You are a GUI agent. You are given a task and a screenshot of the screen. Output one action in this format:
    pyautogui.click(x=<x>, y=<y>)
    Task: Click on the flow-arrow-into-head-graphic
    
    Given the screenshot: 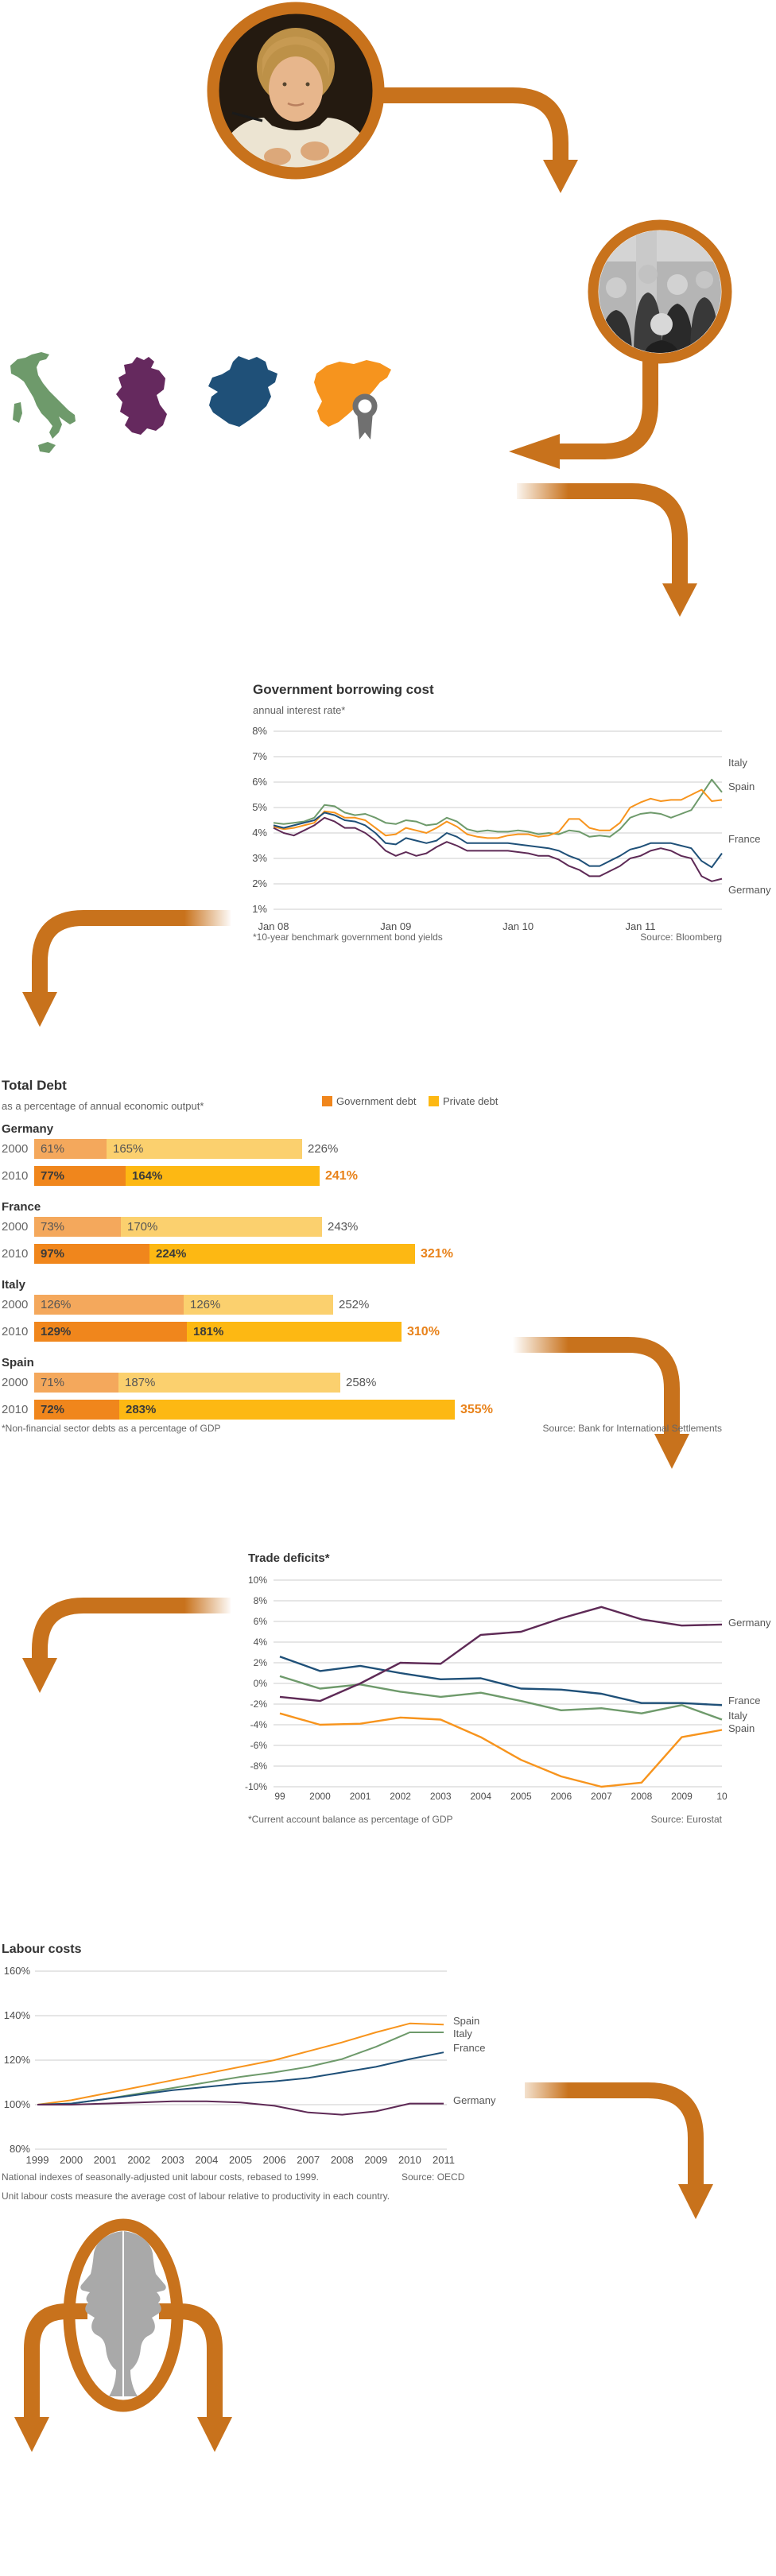 What is the action you would take?
    pyautogui.click(x=619, y=2150)
    